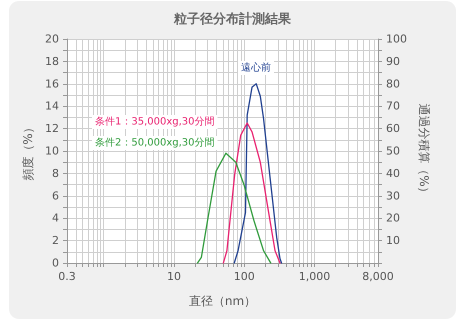 Image resolution: width=466 pixels, height=322 pixels. I want to click on y-tick-label: 16, so click(52, 83).